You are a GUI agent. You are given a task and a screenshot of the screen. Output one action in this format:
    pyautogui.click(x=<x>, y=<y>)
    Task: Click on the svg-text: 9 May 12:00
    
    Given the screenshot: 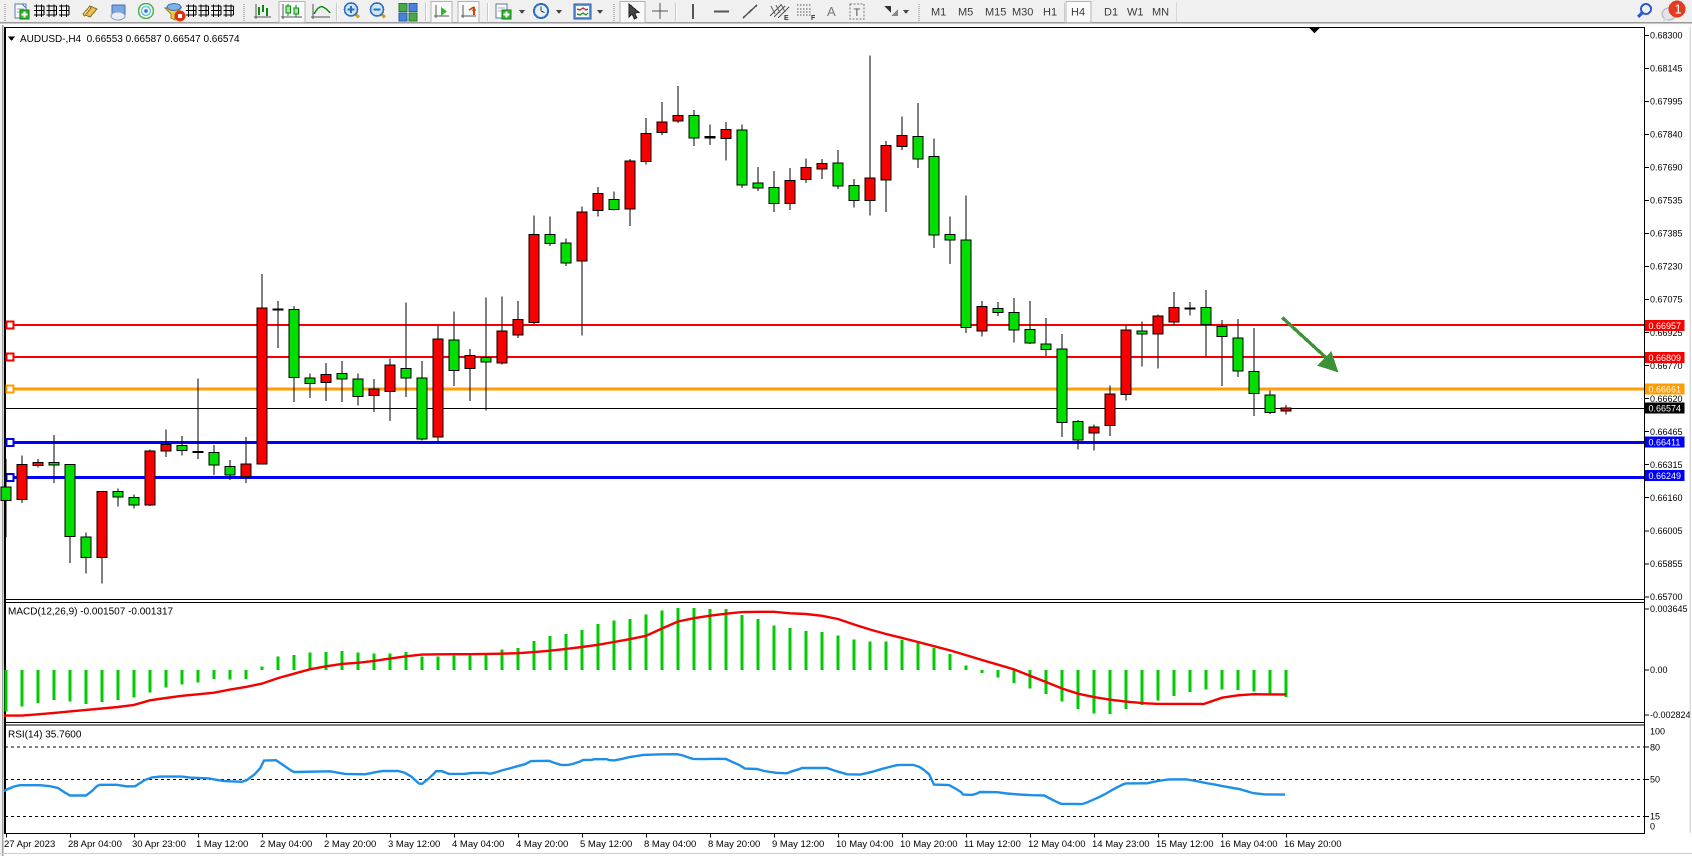 What is the action you would take?
    pyautogui.click(x=798, y=844)
    